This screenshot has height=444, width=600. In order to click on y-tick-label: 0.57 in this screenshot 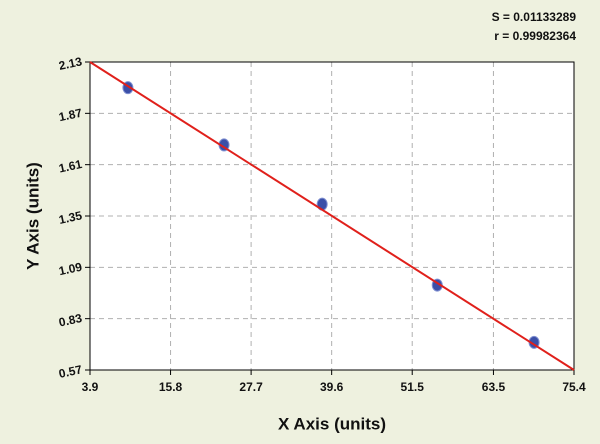, I will do `click(71, 371)`.